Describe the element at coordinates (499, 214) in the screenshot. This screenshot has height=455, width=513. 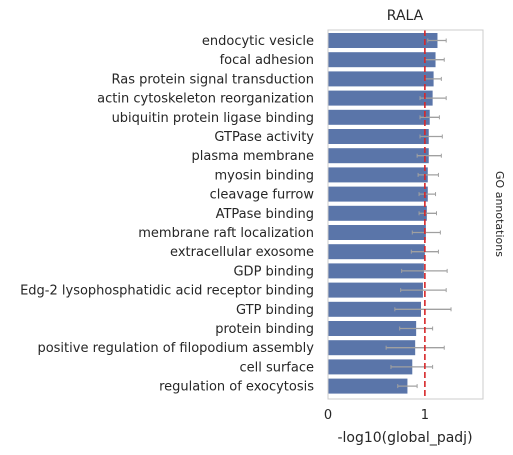
I see `side-annotation-label: GO annotations` at that location.